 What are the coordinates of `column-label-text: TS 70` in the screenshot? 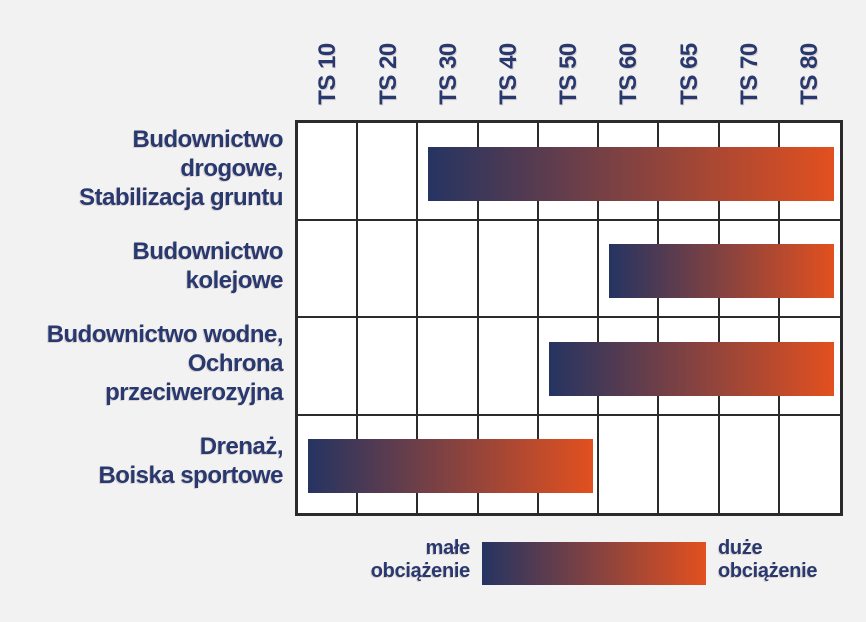 It's located at (749, 74).